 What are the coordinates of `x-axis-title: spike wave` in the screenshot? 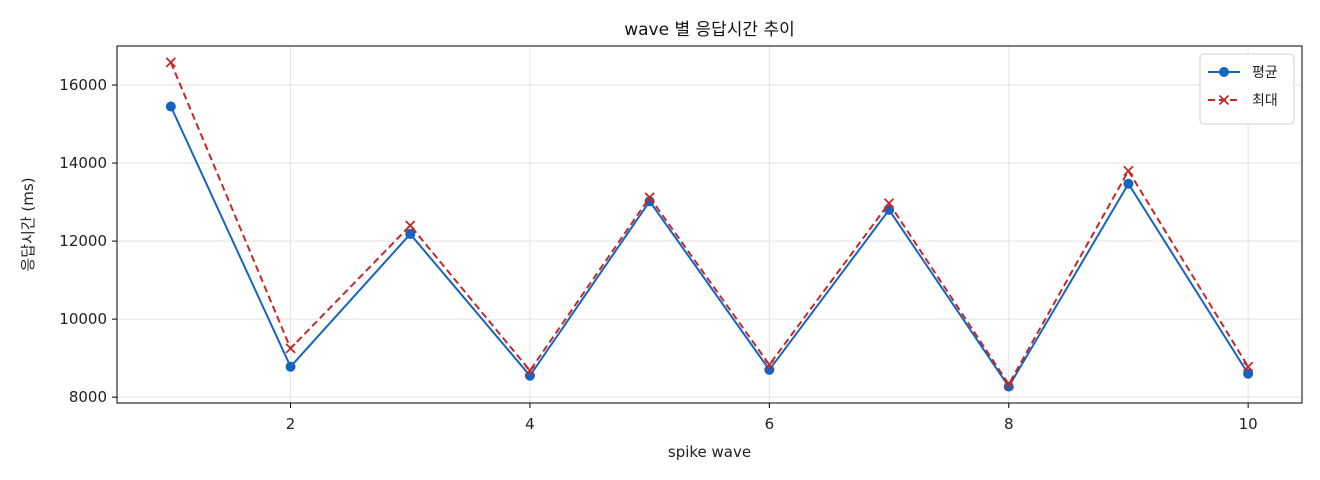 It's located at (709, 452).